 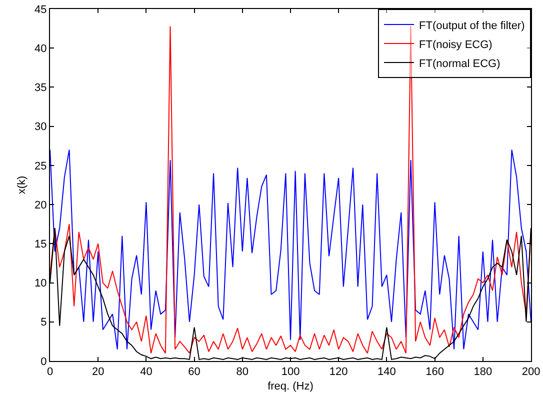 What do you see at coordinates (194, 372) in the screenshot?
I see `x-tick-label: 60` at bounding box center [194, 372].